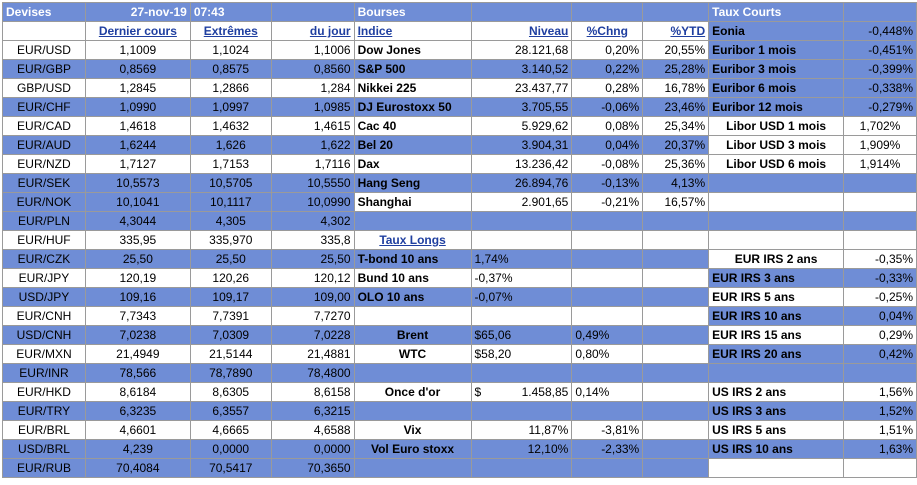 The width and height of the screenshot is (917, 485). What do you see at coordinates (137, 240) in the screenshot?
I see `fx-last: 335,95` at bounding box center [137, 240].